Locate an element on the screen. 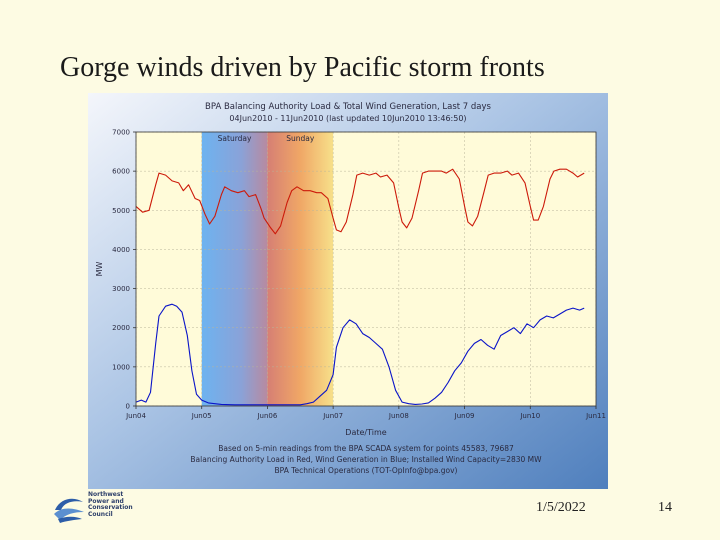 The image size is (720, 540). logo-line-3: Conservation is located at coordinates (110, 508).